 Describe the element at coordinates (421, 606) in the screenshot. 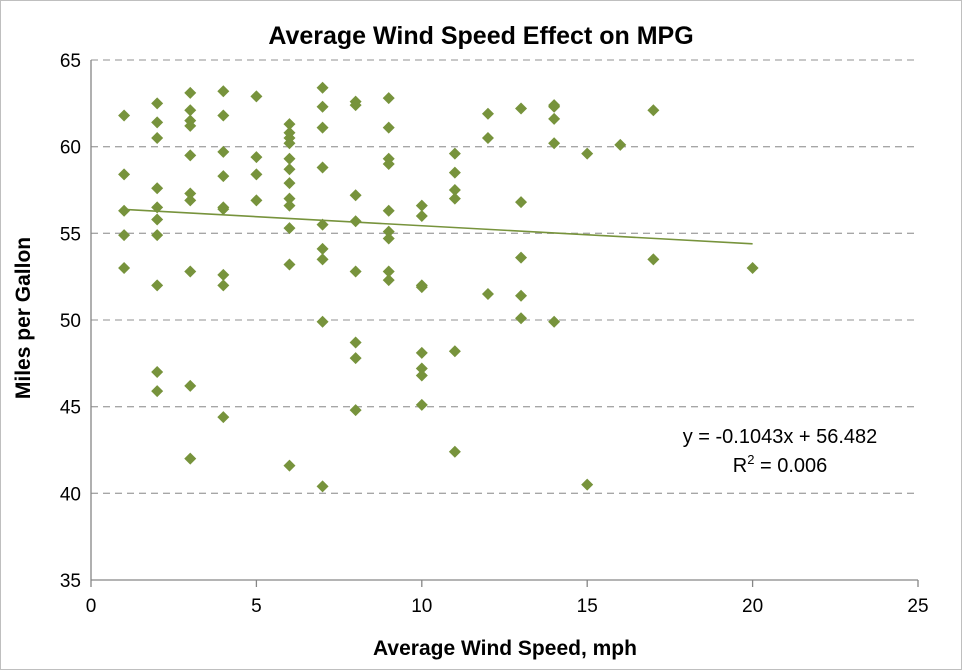

I see `x-tick-10: 10` at that location.